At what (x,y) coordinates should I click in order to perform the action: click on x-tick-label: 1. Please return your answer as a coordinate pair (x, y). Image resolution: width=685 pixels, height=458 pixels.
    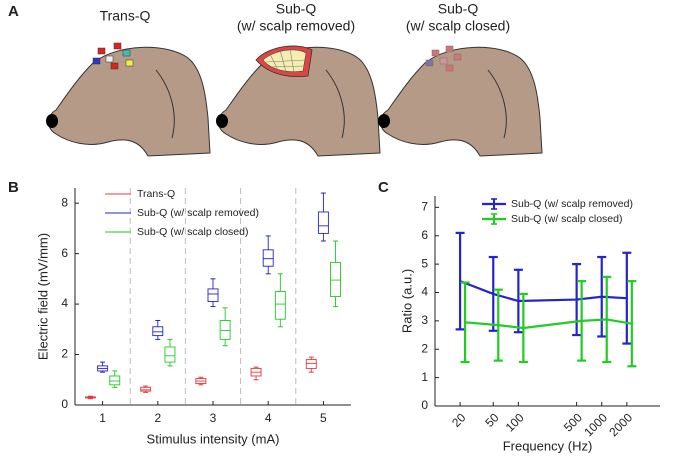
    Looking at the image, I should click on (102, 418).